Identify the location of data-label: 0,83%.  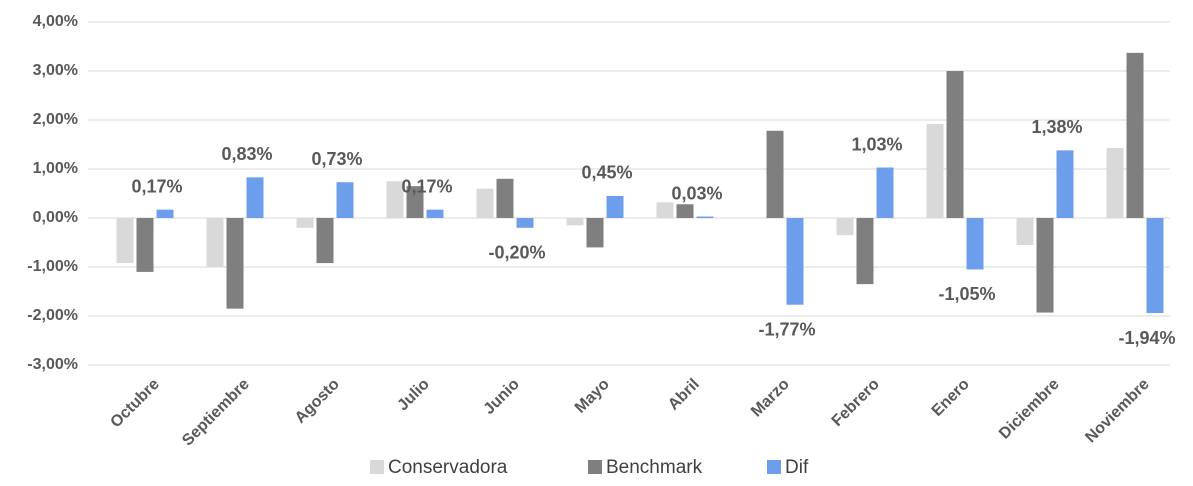
(246, 154).